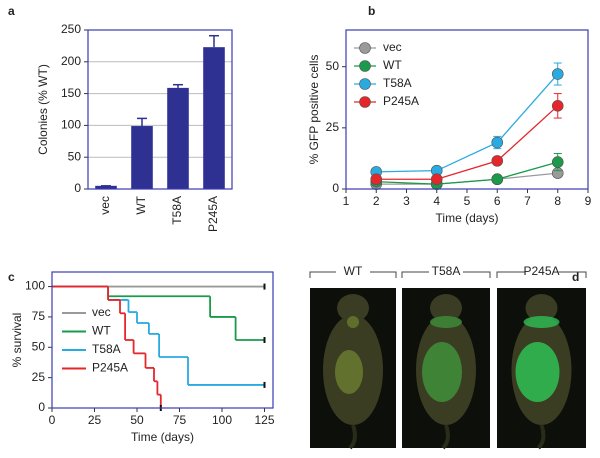  Describe the element at coordinates (446, 271) in the screenshot. I see `image-label: T58A` at that location.